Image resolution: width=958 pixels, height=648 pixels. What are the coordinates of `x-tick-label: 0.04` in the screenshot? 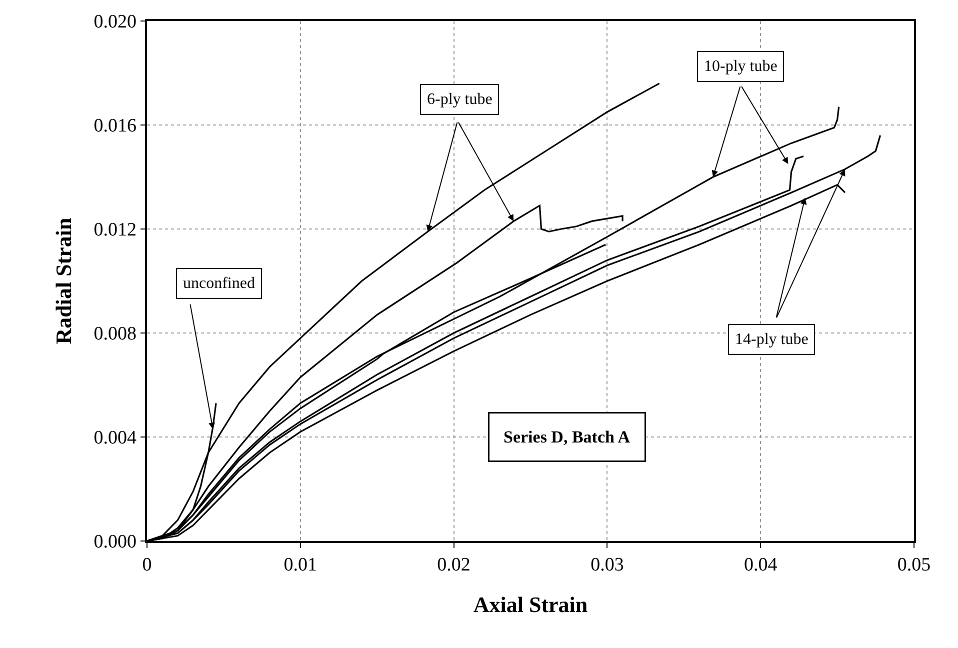 It's located at (761, 565).